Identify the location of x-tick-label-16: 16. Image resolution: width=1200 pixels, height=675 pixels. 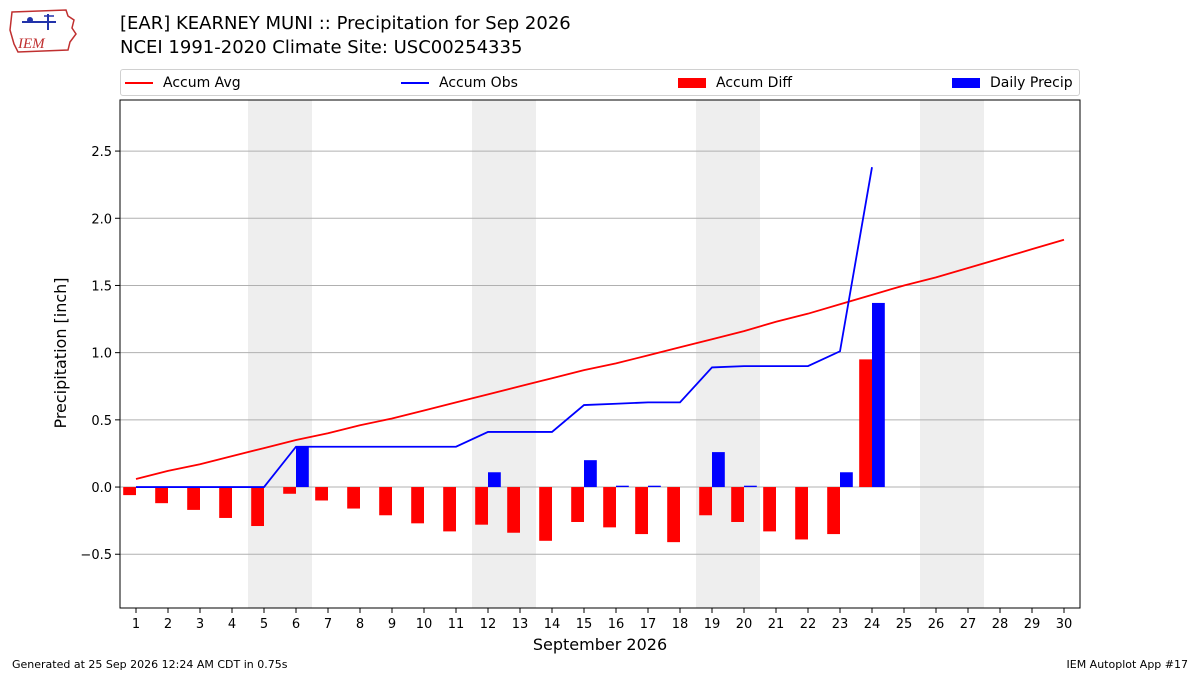
(616, 624).